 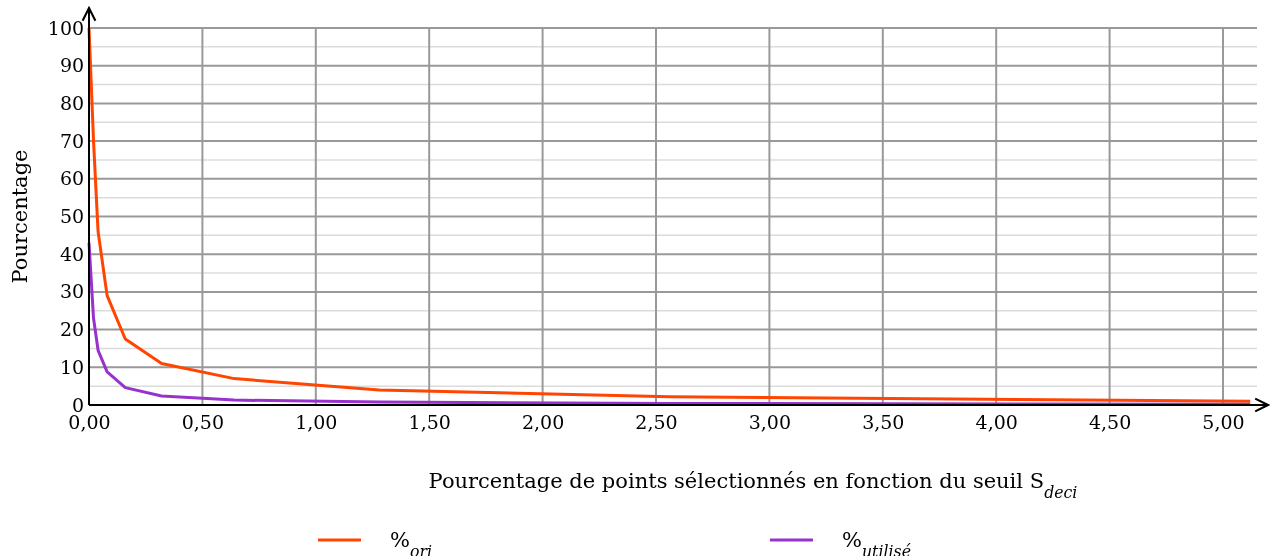 What do you see at coordinates (1110, 421) in the screenshot?
I see `x-tick-label: 4,50` at bounding box center [1110, 421].